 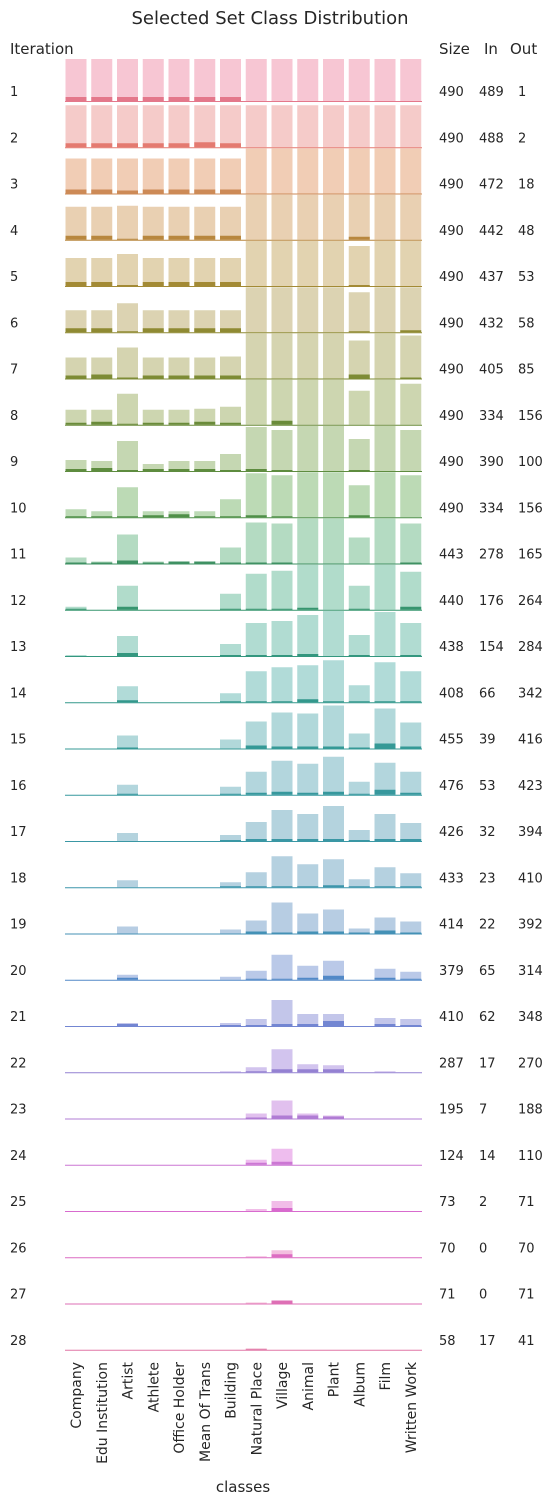 What do you see at coordinates (14, 416) in the screenshot?
I see `iteration-label: 8` at bounding box center [14, 416].